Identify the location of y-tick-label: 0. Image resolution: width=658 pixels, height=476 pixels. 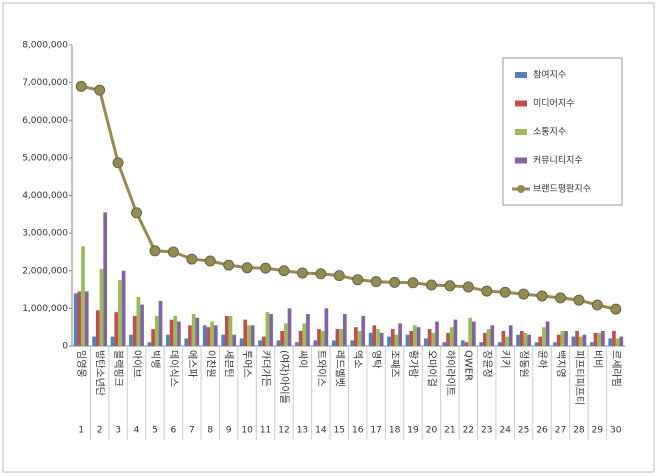
(65, 347).